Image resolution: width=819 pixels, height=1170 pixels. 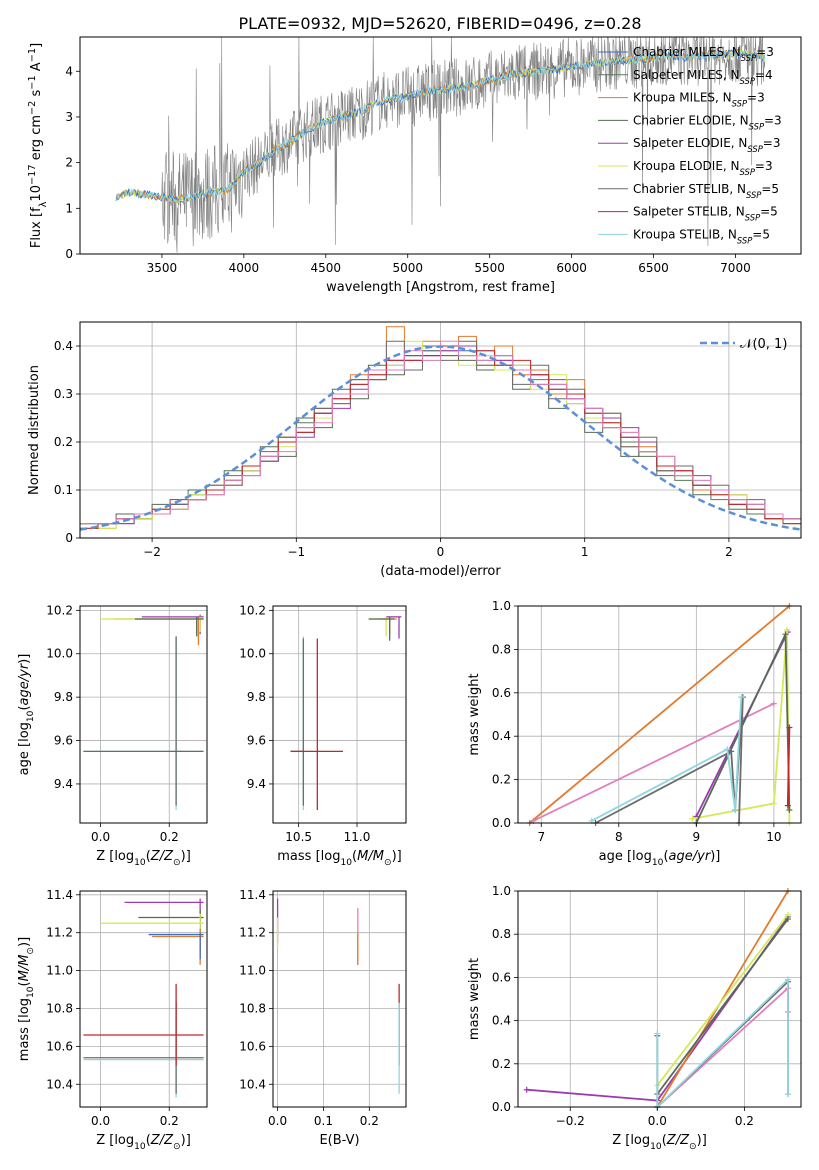 I want to click on y-tick-label: 10.6, so click(x=59, y=1046).